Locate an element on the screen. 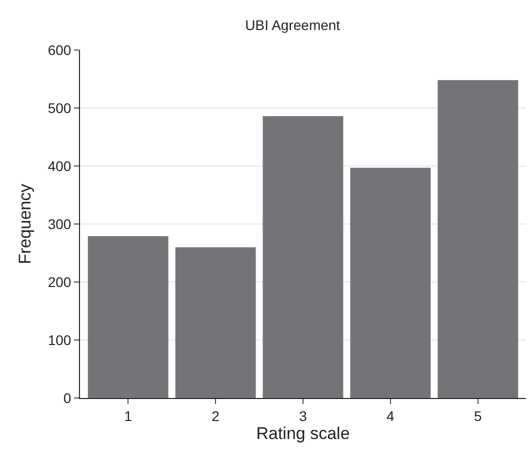  x-axis-title: Rating scale is located at coordinates (303, 434).